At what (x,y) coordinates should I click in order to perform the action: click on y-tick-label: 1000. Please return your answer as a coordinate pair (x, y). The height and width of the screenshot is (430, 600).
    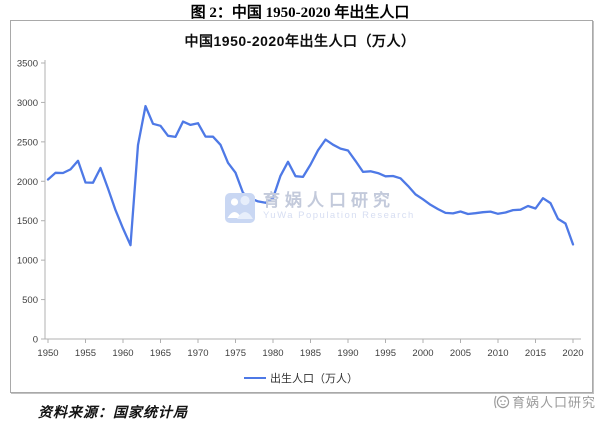
    Looking at the image, I should click on (27, 261).